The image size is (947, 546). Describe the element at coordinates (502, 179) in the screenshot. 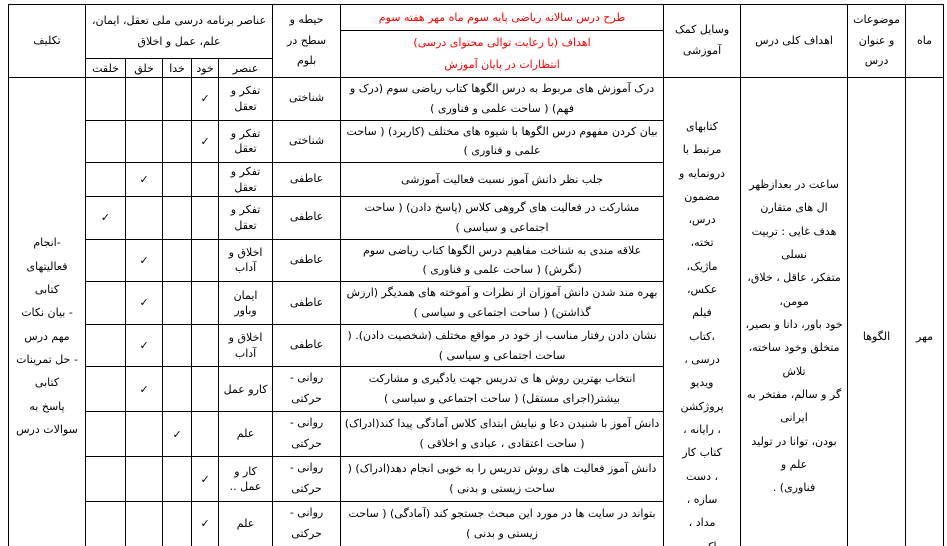

I see `objective-cell: جلب نظر دانش آموز نسبت فعالیت آموزشی` at that location.